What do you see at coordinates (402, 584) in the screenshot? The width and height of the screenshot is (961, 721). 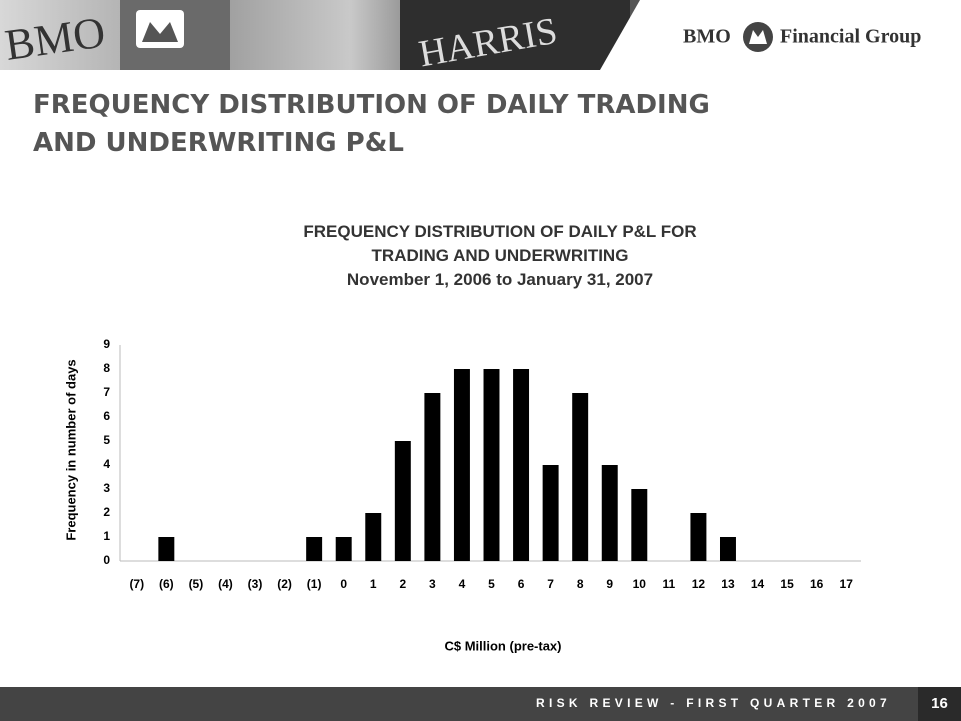 I see `x-tick-label: 2` at bounding box center [402, 584].